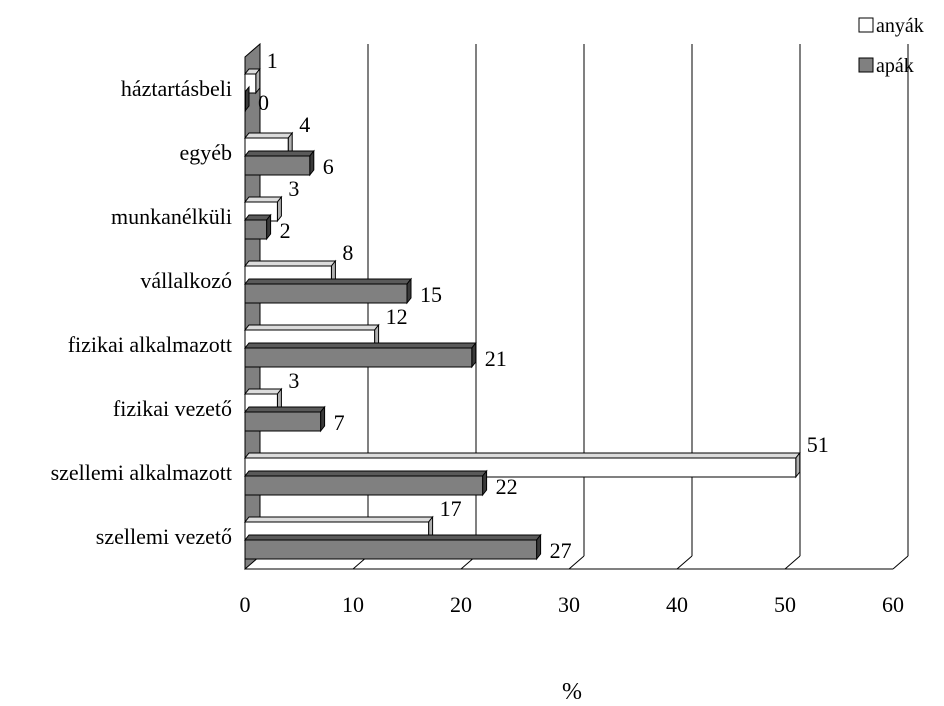  Describe the element at coordinates (895, 66) in the screenshot. I see `legend-label: apák` at that location.